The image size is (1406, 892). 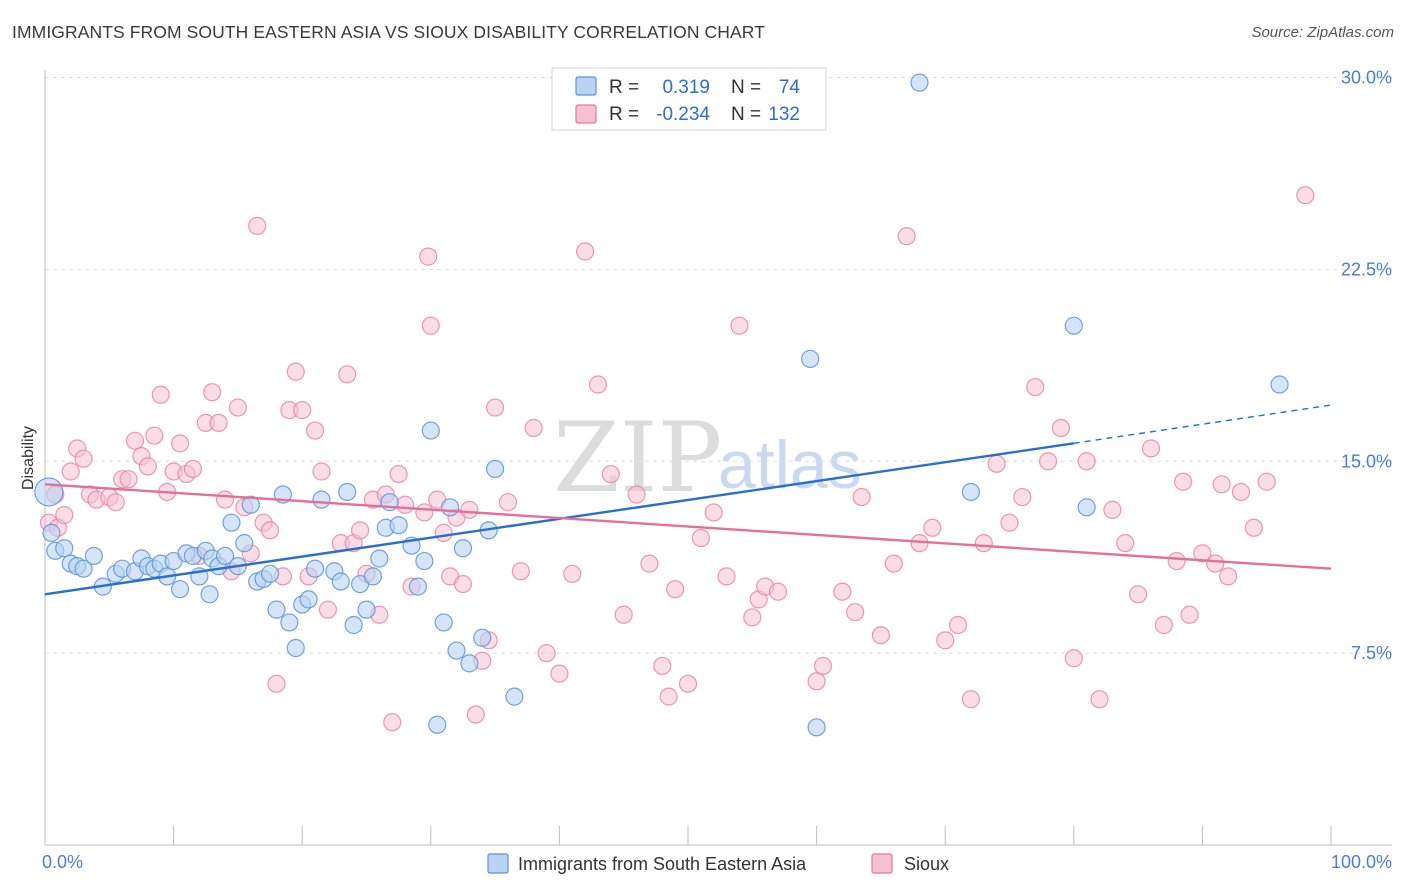 What do you see at coordinates (586, 114) in the screenshot?
I see `legend-swatch-pink` at bounding box center [586, 114].